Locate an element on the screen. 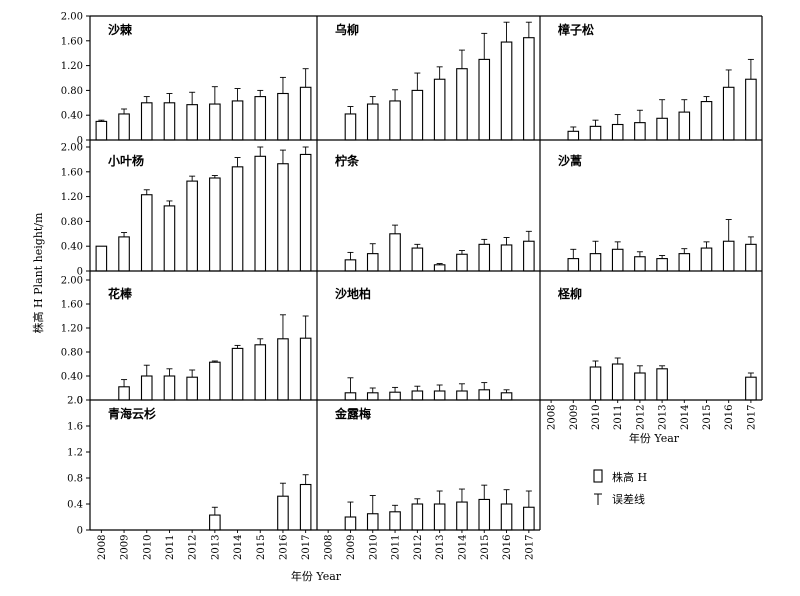 The height and width of the screenshot is (596, 800). panel-4: 小叶杨 is located at coordinates (203, 209).